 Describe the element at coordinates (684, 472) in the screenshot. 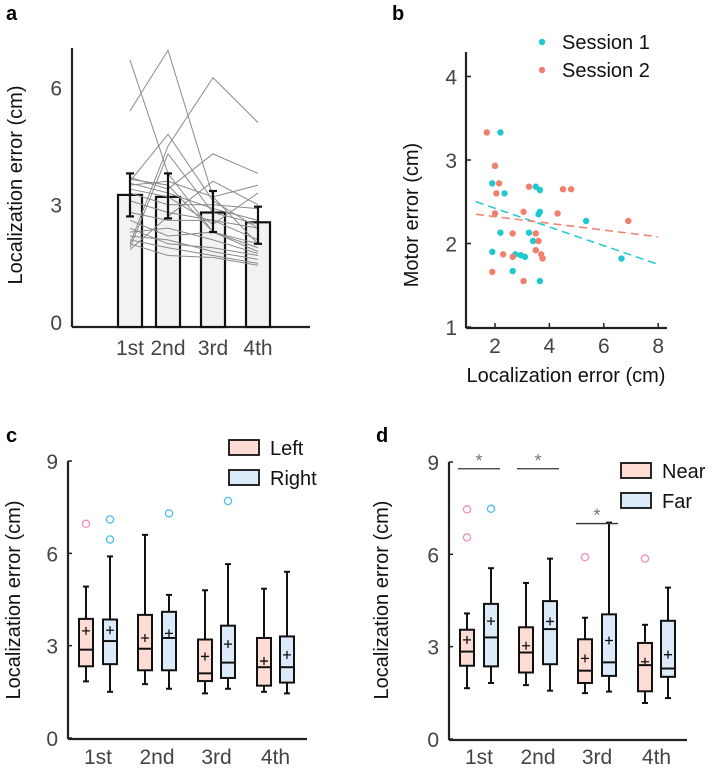

I see `legend-label: Near` at that location.